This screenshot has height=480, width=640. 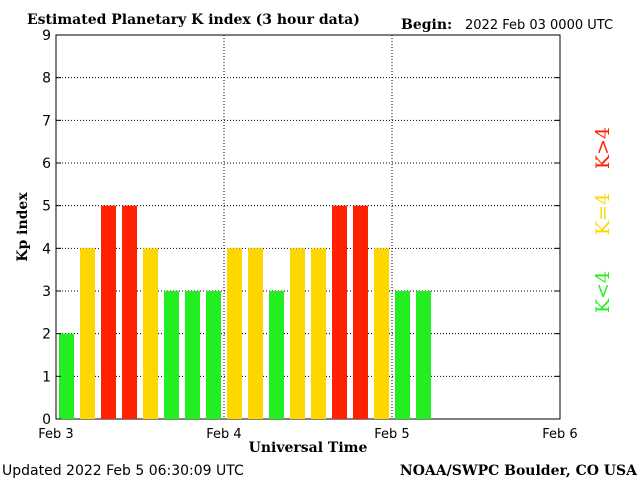 I want to click on y-tick-label: 8, so click(x=46, y=79).